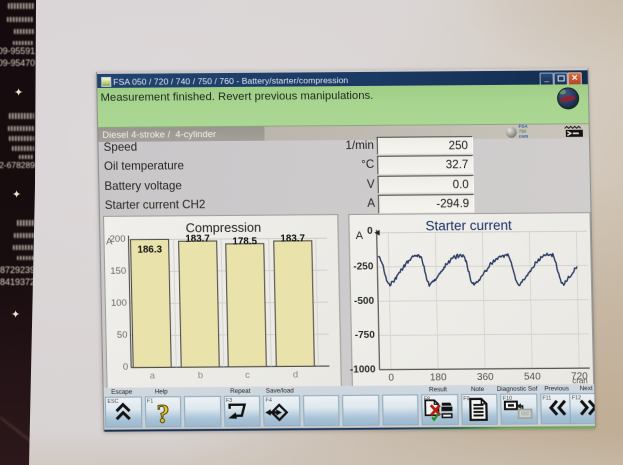 This screenshot has width=623, height=465. What do you see at coordinates (245, 241) in the screenshot?
I see `svg-text: 178.5` at bounding box center [245, 241].